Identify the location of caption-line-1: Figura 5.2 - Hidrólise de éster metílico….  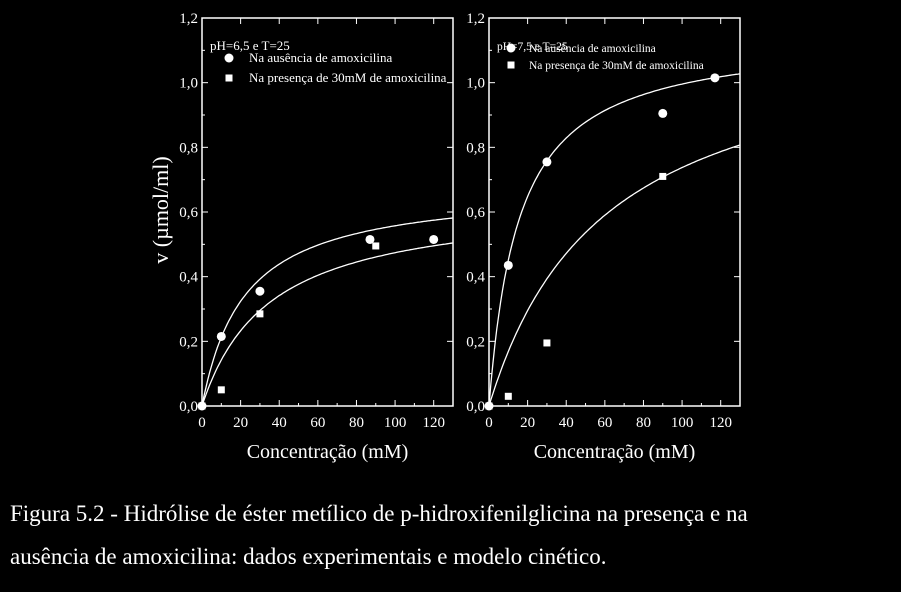
(379, 513).